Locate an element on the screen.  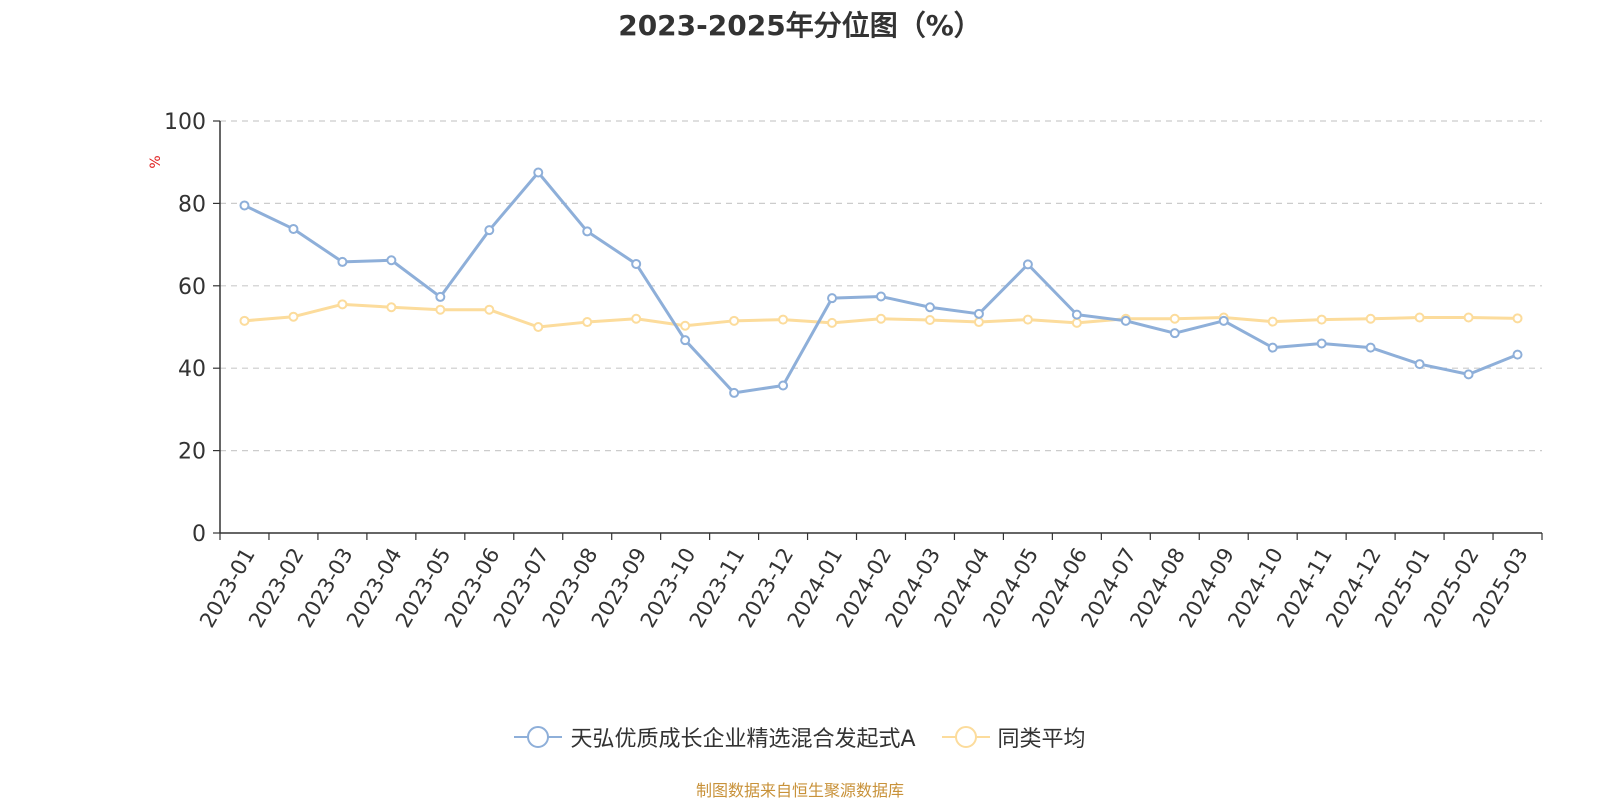
legend-item-series-0: 天弘优质成长企业精选混合发起式A is located at coordinates (715, 737).